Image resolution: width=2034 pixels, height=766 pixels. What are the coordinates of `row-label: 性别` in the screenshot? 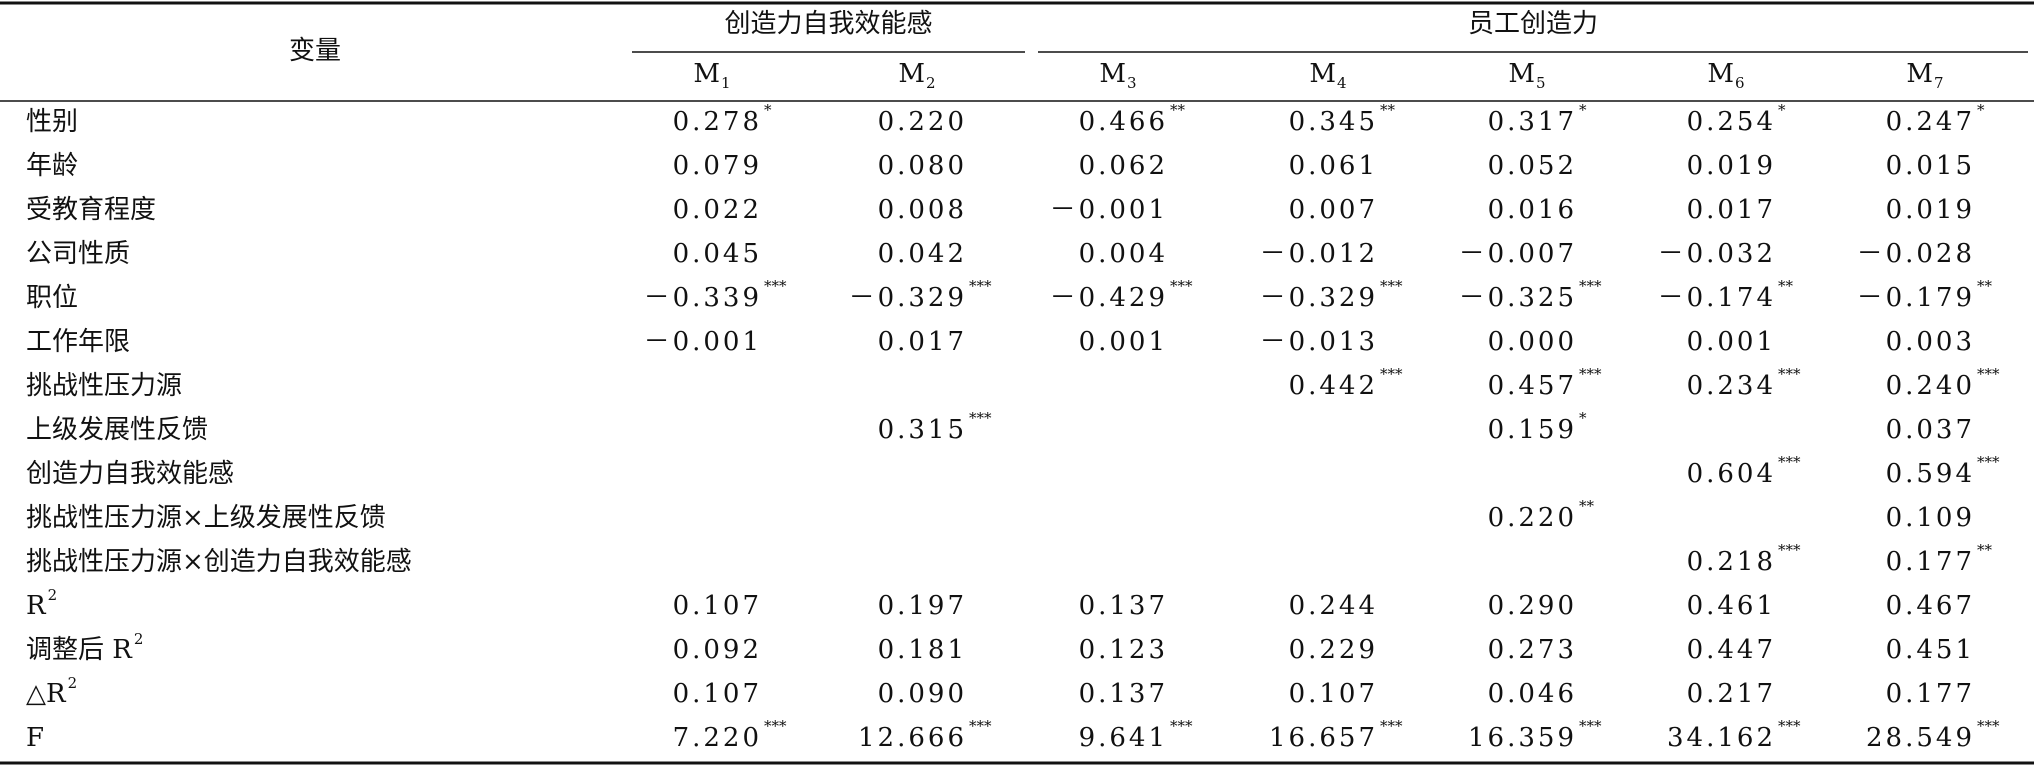 It's located at (52, 122).